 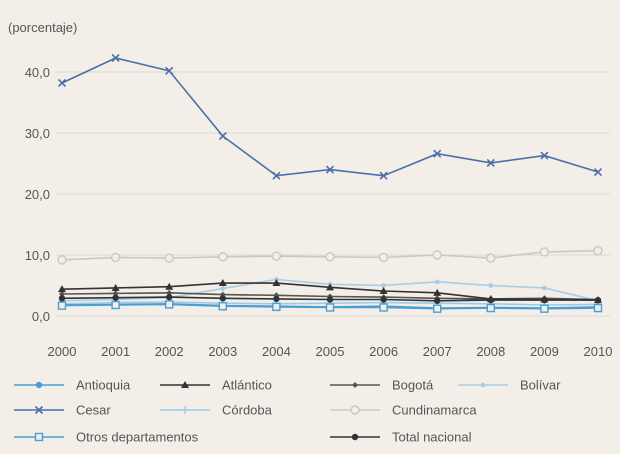 I want to click on legend-label: Cundinamarca, so click(x=434, y=410).